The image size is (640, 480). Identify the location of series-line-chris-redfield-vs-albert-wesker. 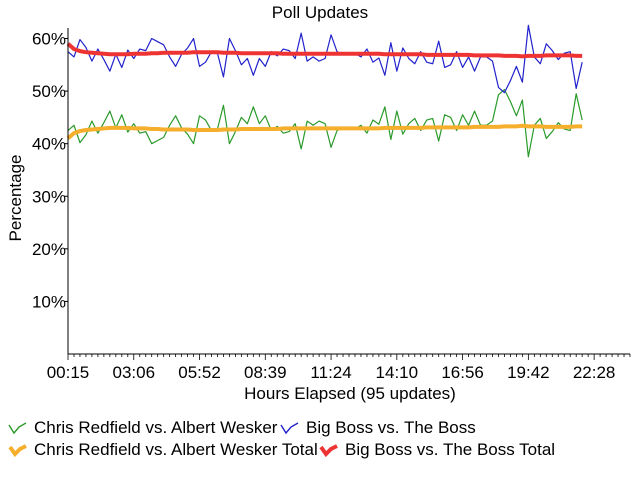
(325, 123).